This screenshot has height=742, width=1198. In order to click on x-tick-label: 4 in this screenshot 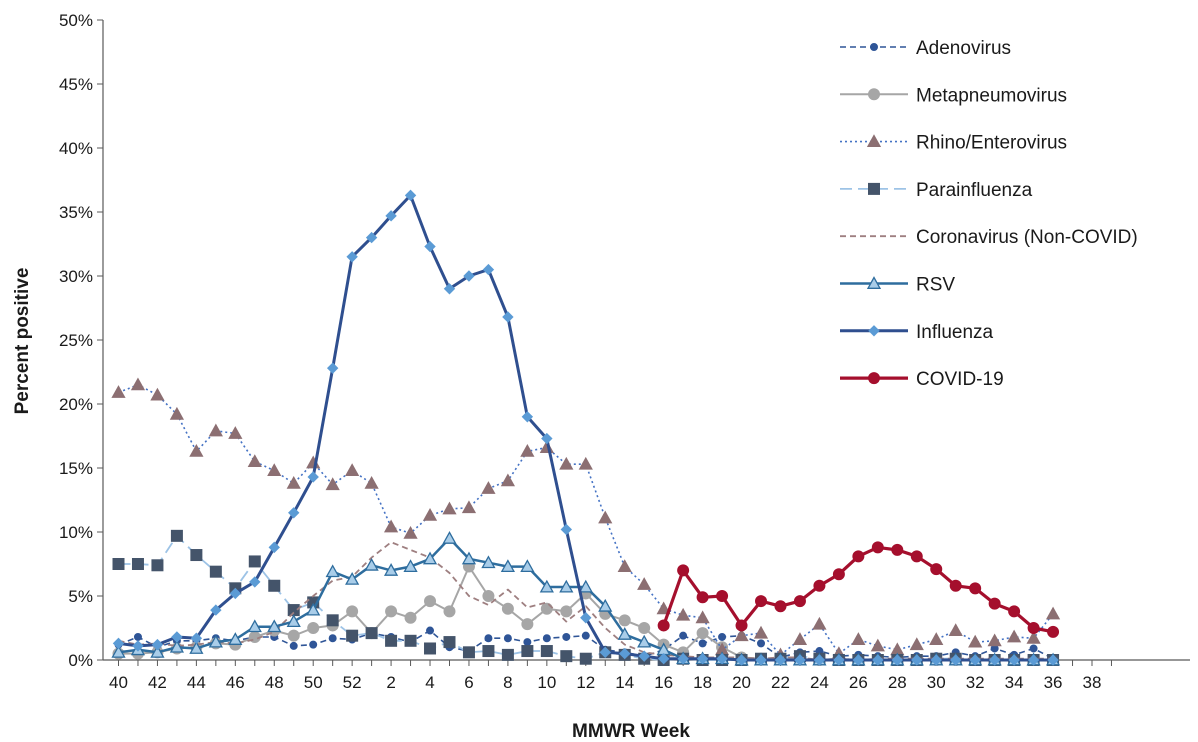, I will do `click(429, 682)`.